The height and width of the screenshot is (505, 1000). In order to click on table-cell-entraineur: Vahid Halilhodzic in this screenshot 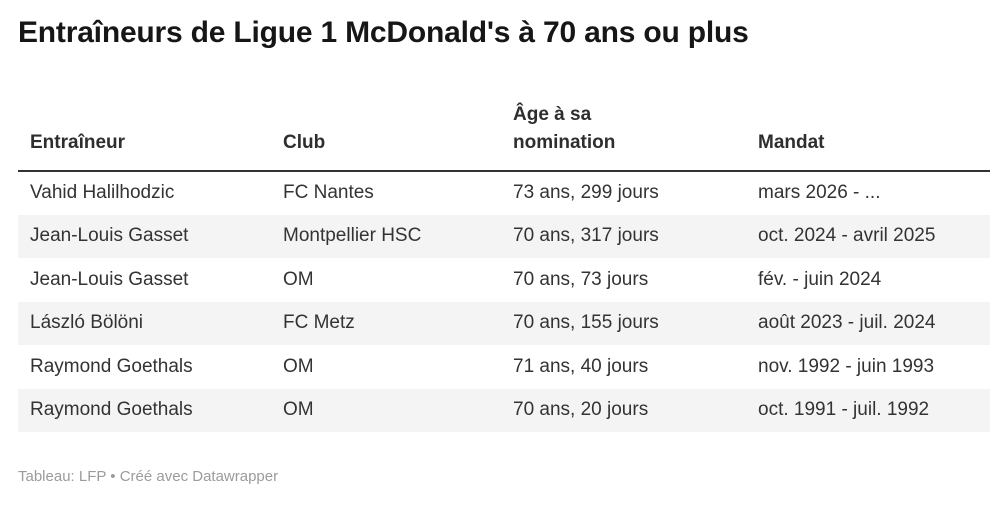, I will do `click(102, 193)`.